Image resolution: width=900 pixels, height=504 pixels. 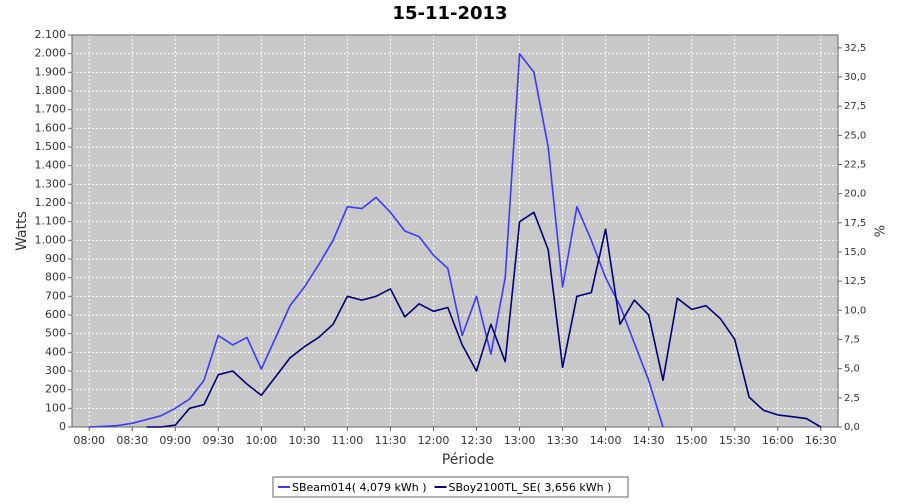 What do you see at coordinates (51, 53) in the screenshot?
I see `y-tick-label: 2.000` at bounding box center [51, 53].